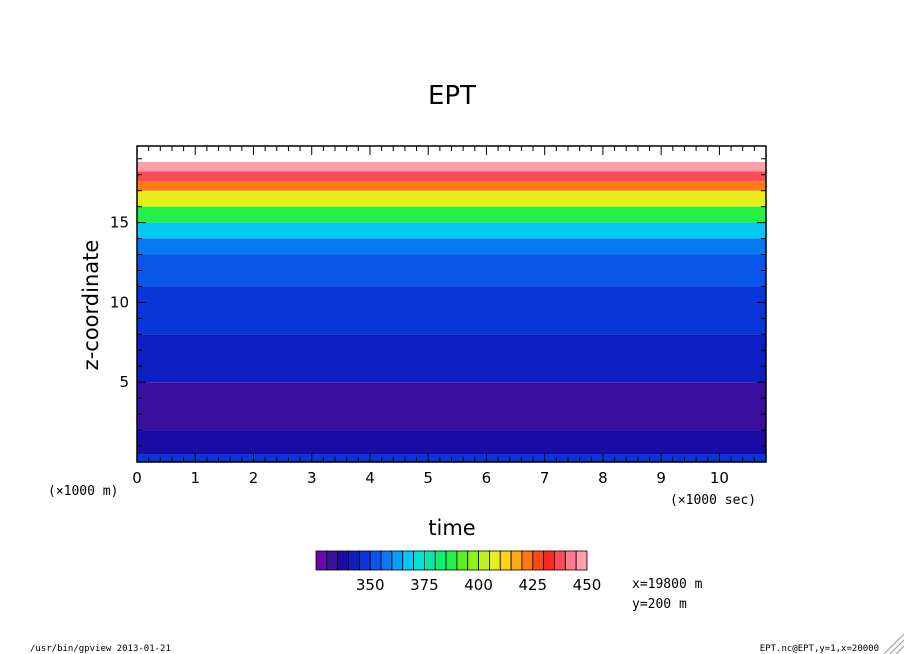  Describe the element at coordinates (819, 649) in the screenshot. I see `footer-right: EPT.nc@EPT,y=1,x=20000` at that location.